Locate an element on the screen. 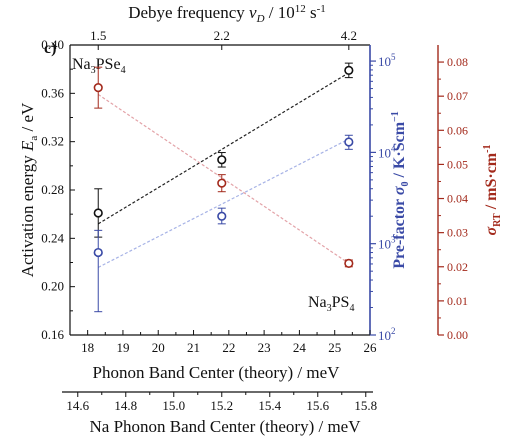  x-tick-label: 21 is located at coordinates (193, 347).